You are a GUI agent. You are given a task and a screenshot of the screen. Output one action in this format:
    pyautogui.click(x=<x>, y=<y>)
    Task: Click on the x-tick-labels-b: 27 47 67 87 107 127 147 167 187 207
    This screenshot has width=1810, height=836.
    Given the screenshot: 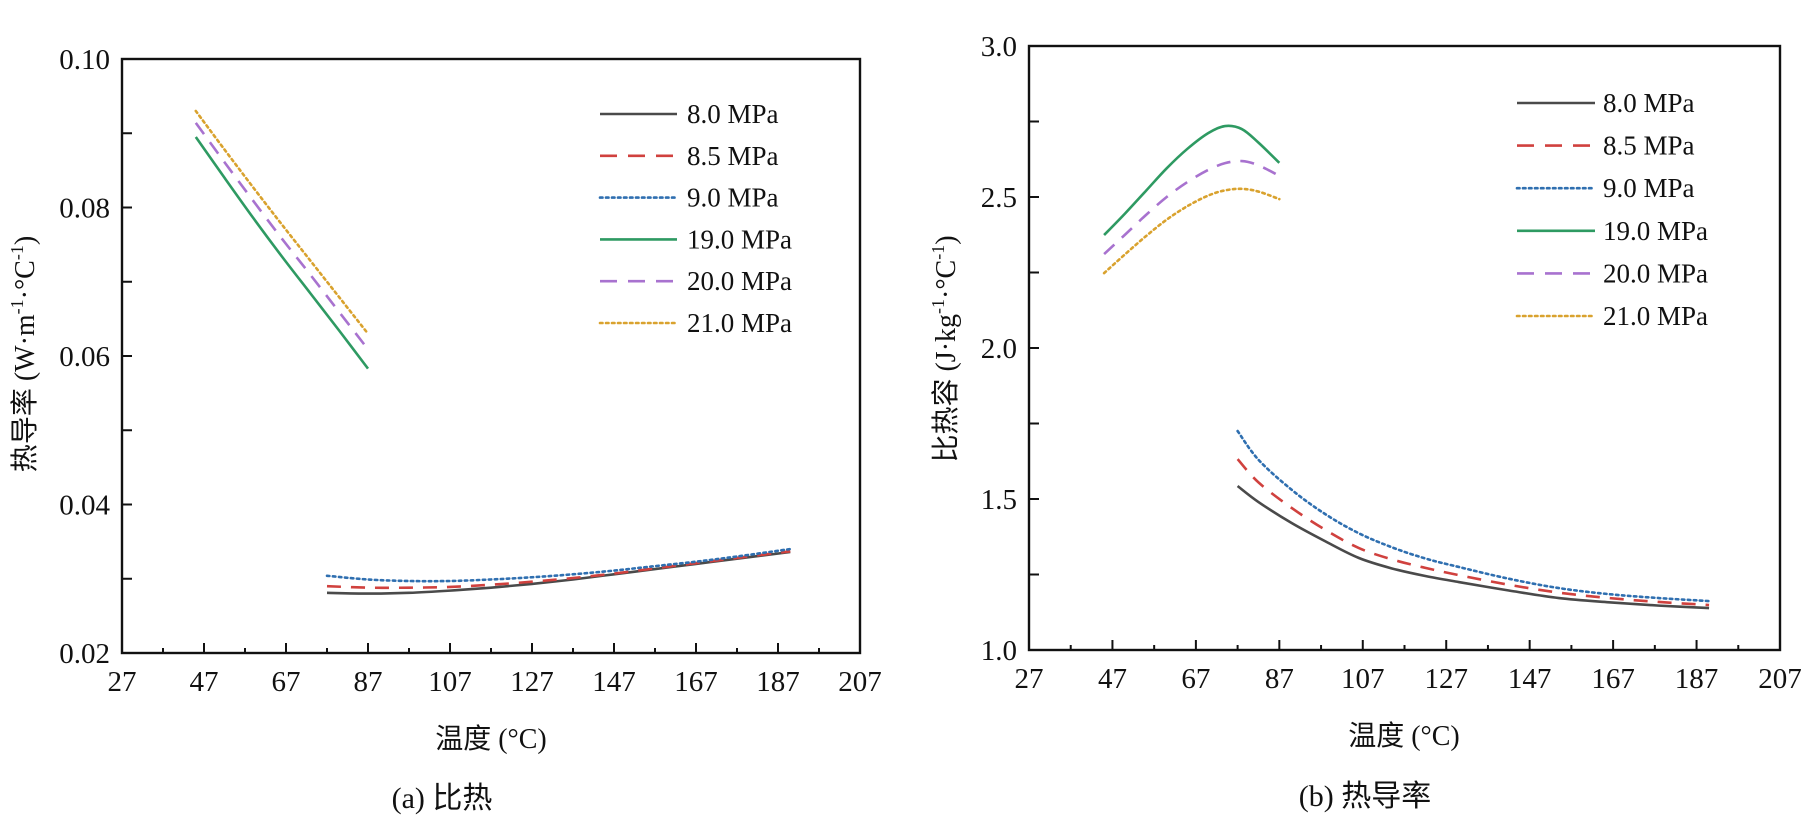 What is the action you would take?
    pyautogui.click(x=1408, y=679)
    